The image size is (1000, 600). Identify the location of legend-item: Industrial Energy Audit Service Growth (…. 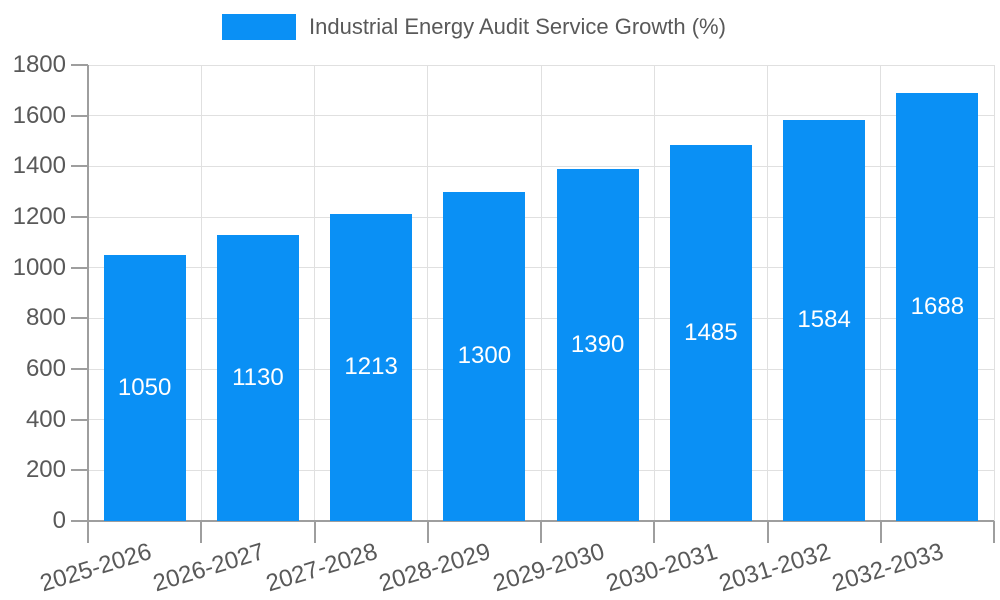
(474, 27).